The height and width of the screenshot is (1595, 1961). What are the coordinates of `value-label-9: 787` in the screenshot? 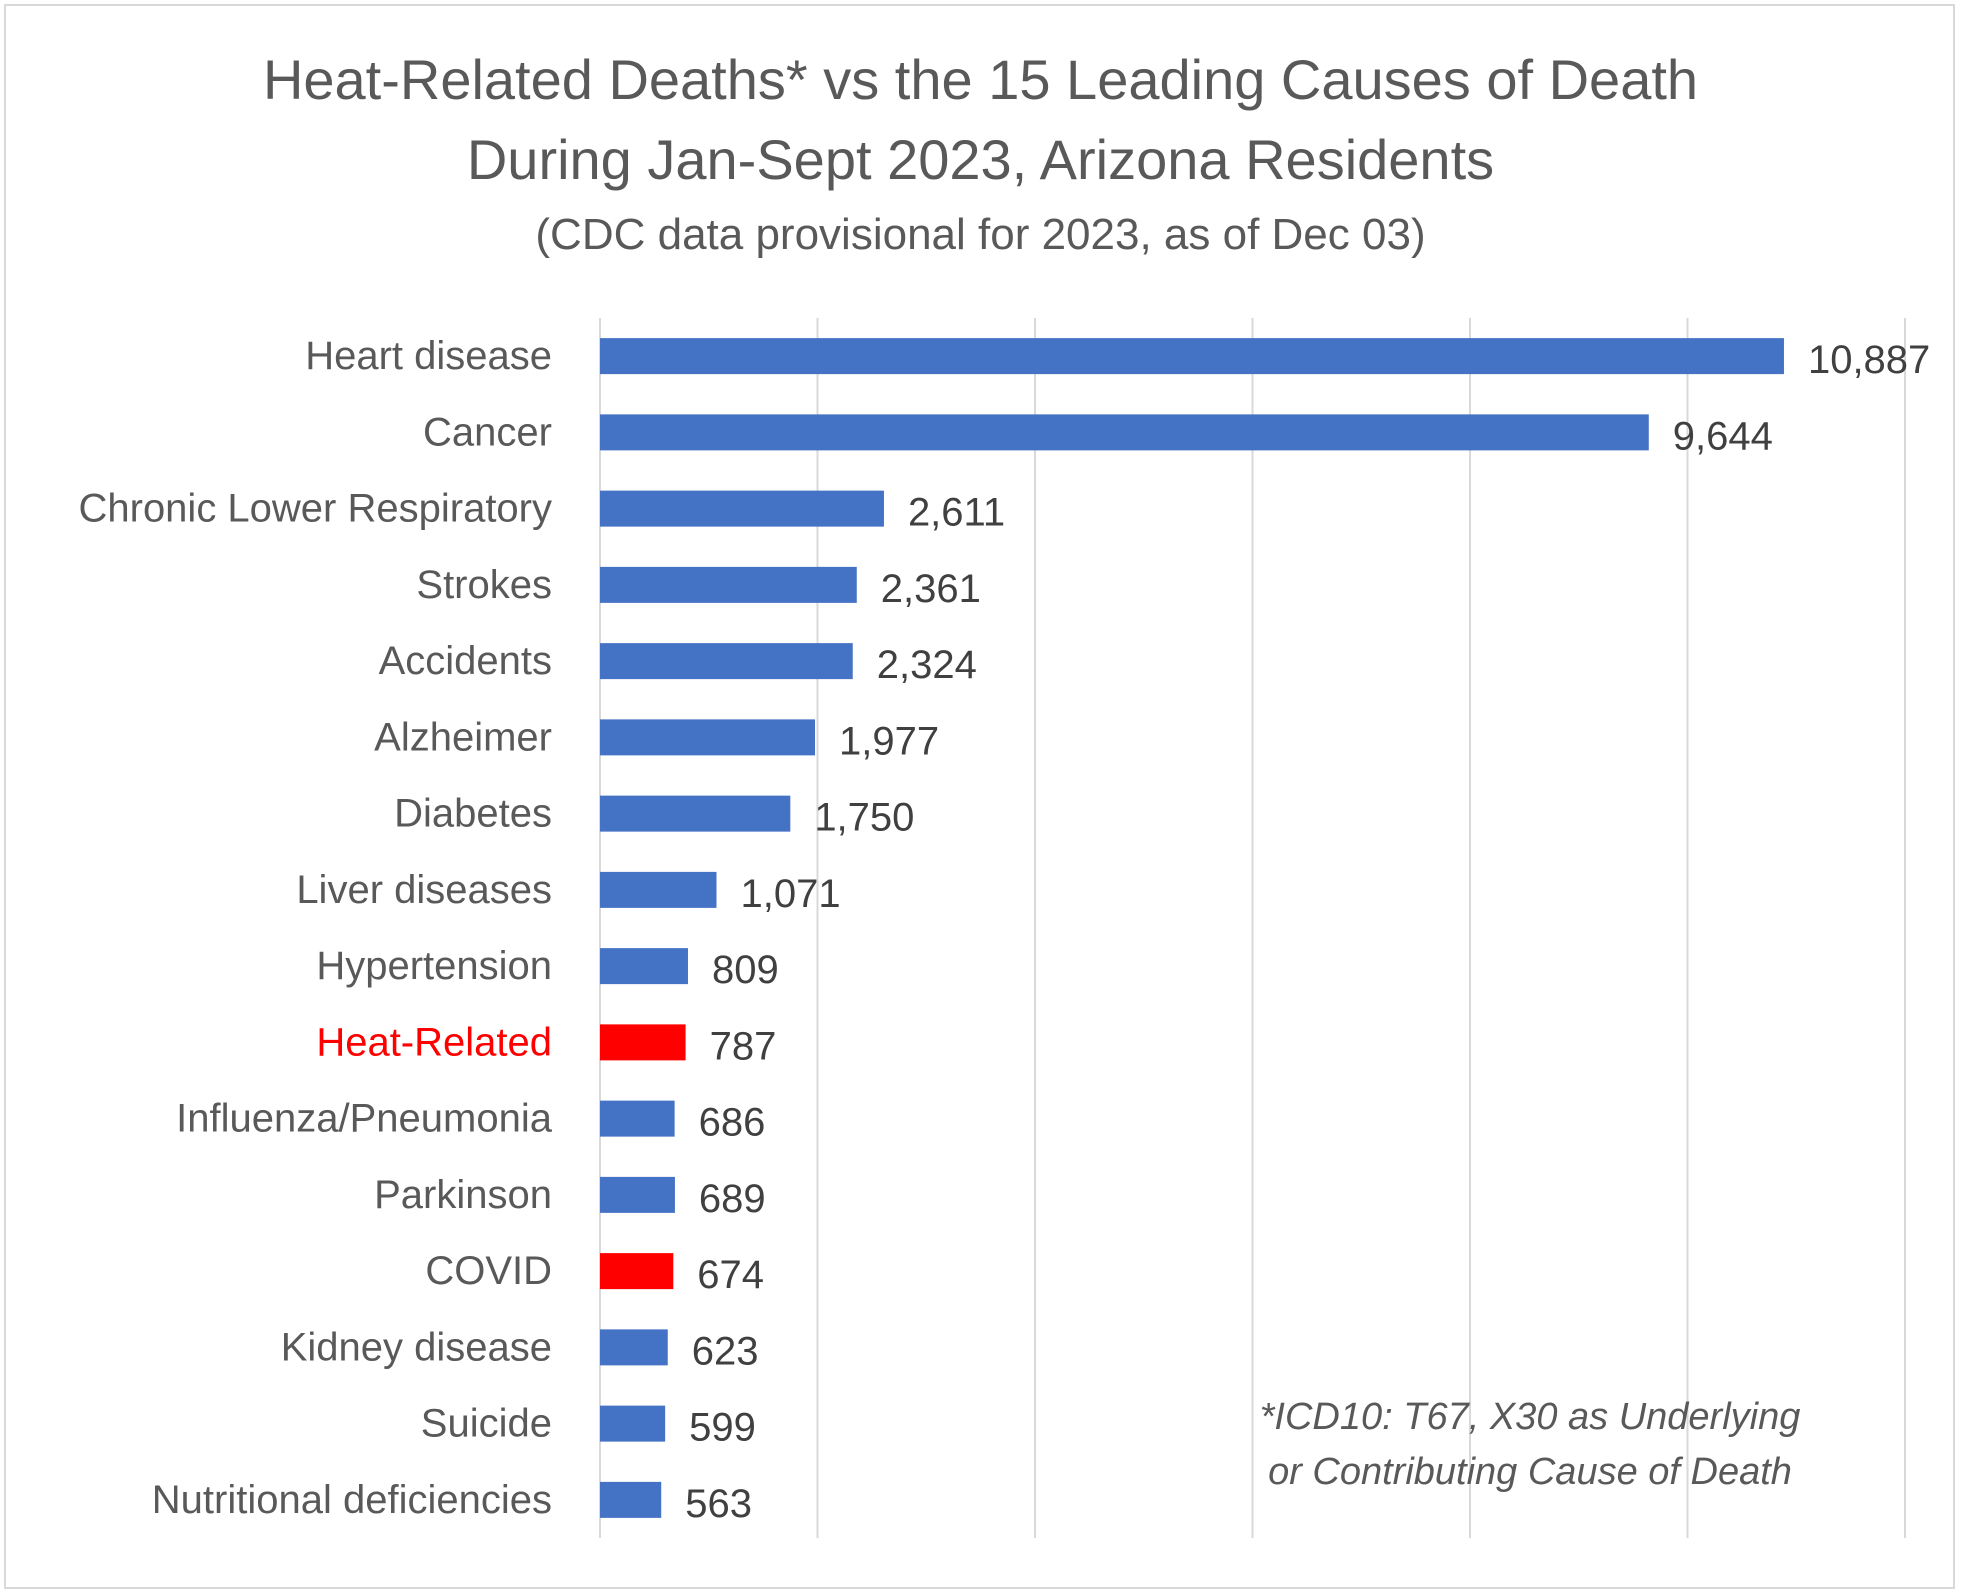 It's located at (743, 1046).